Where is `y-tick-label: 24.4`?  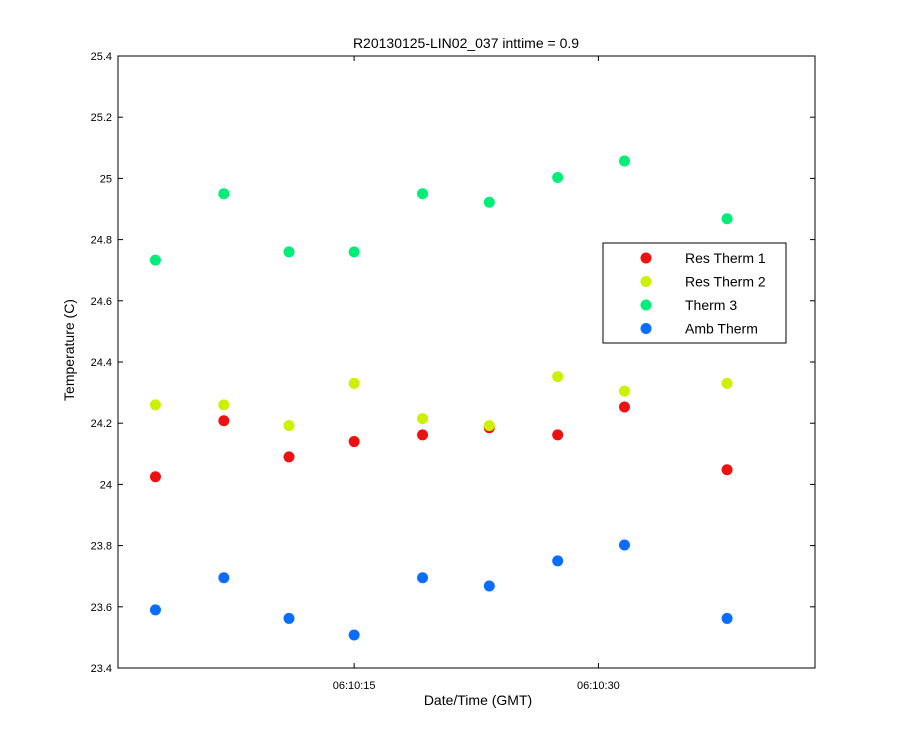 y-tick-label: 24.4 is located at coordinates (101, 363).